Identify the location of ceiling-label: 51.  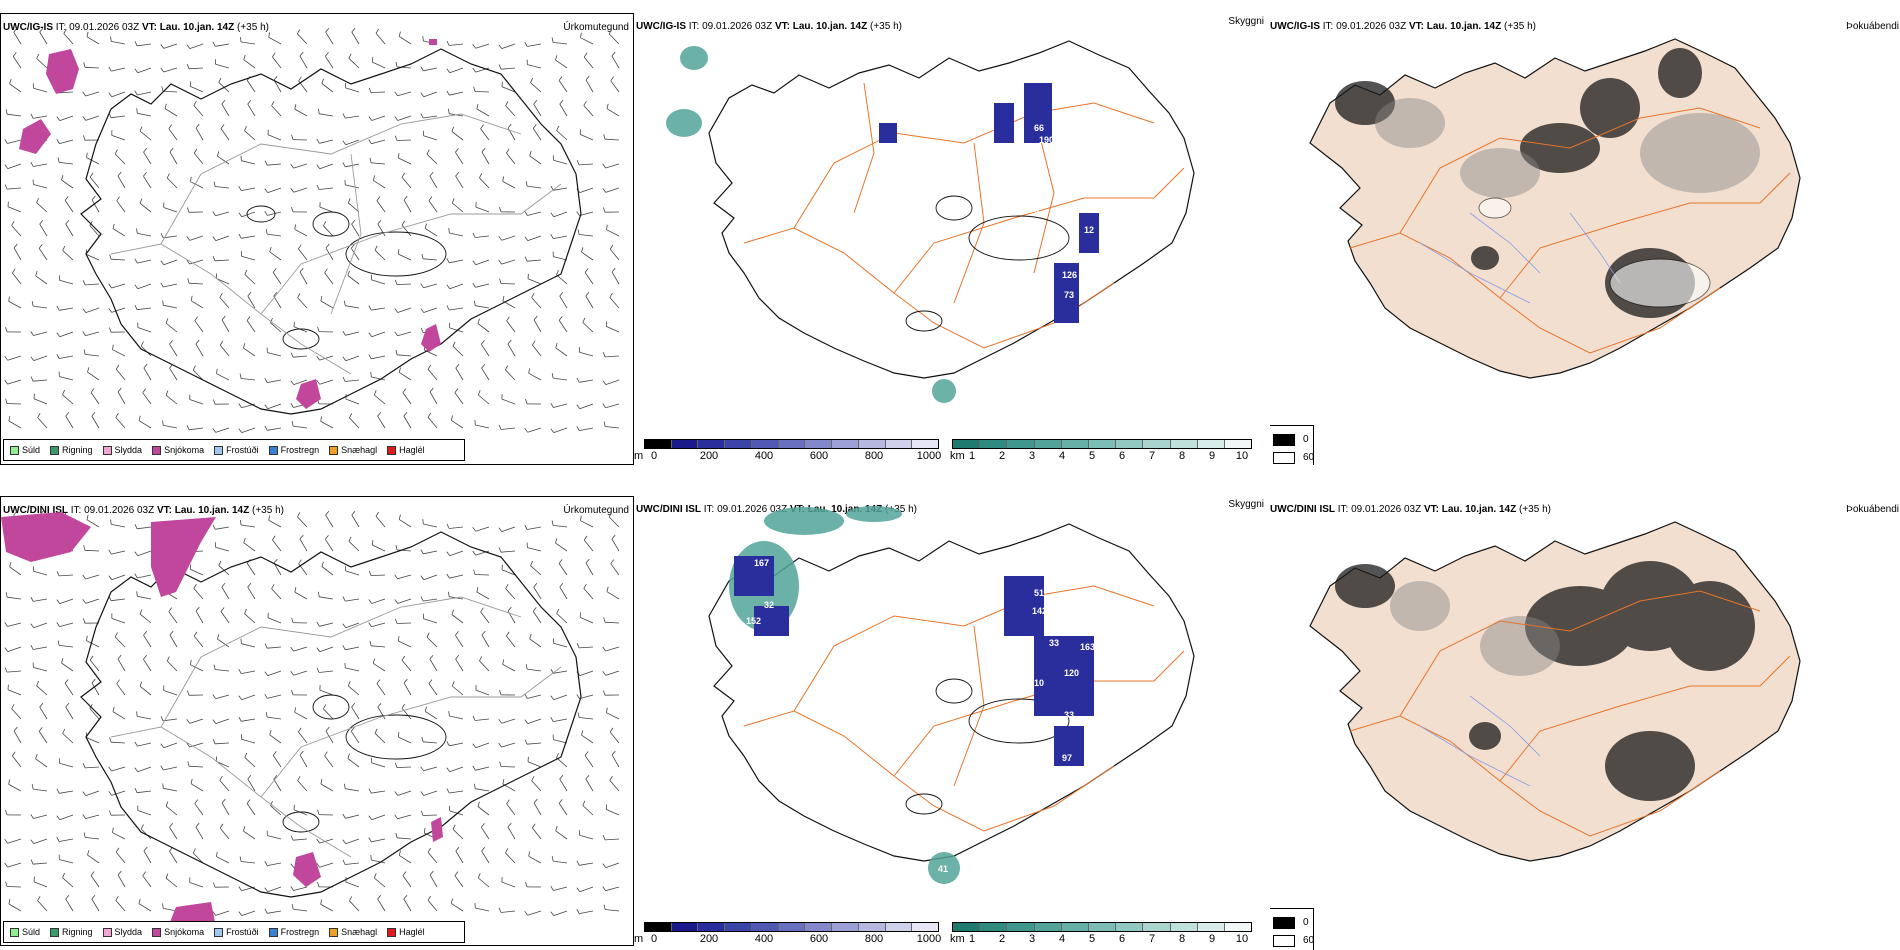
(1039, 593).